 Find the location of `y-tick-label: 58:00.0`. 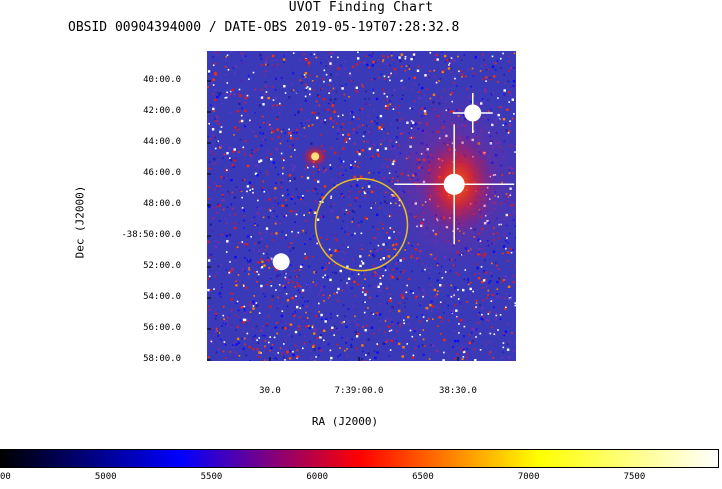

y-tick-label: 58:00.0 is located at coordinates (162, 359).